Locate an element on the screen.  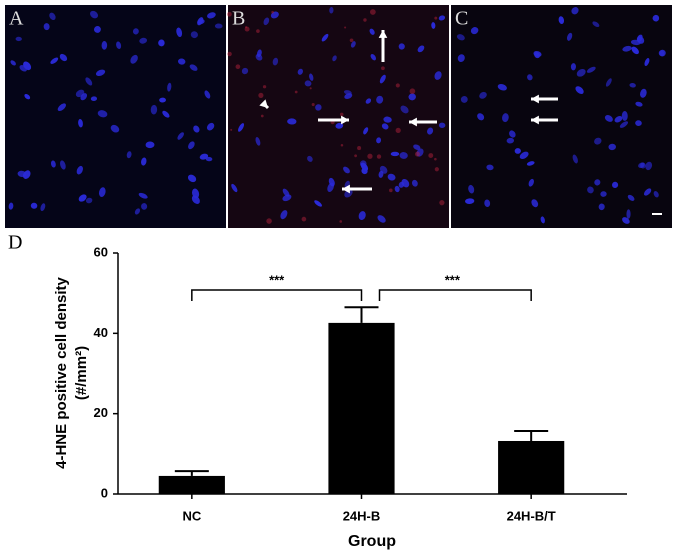
y-axis-label: 4-HNE positive cell density is located at coordinates (61, 372).